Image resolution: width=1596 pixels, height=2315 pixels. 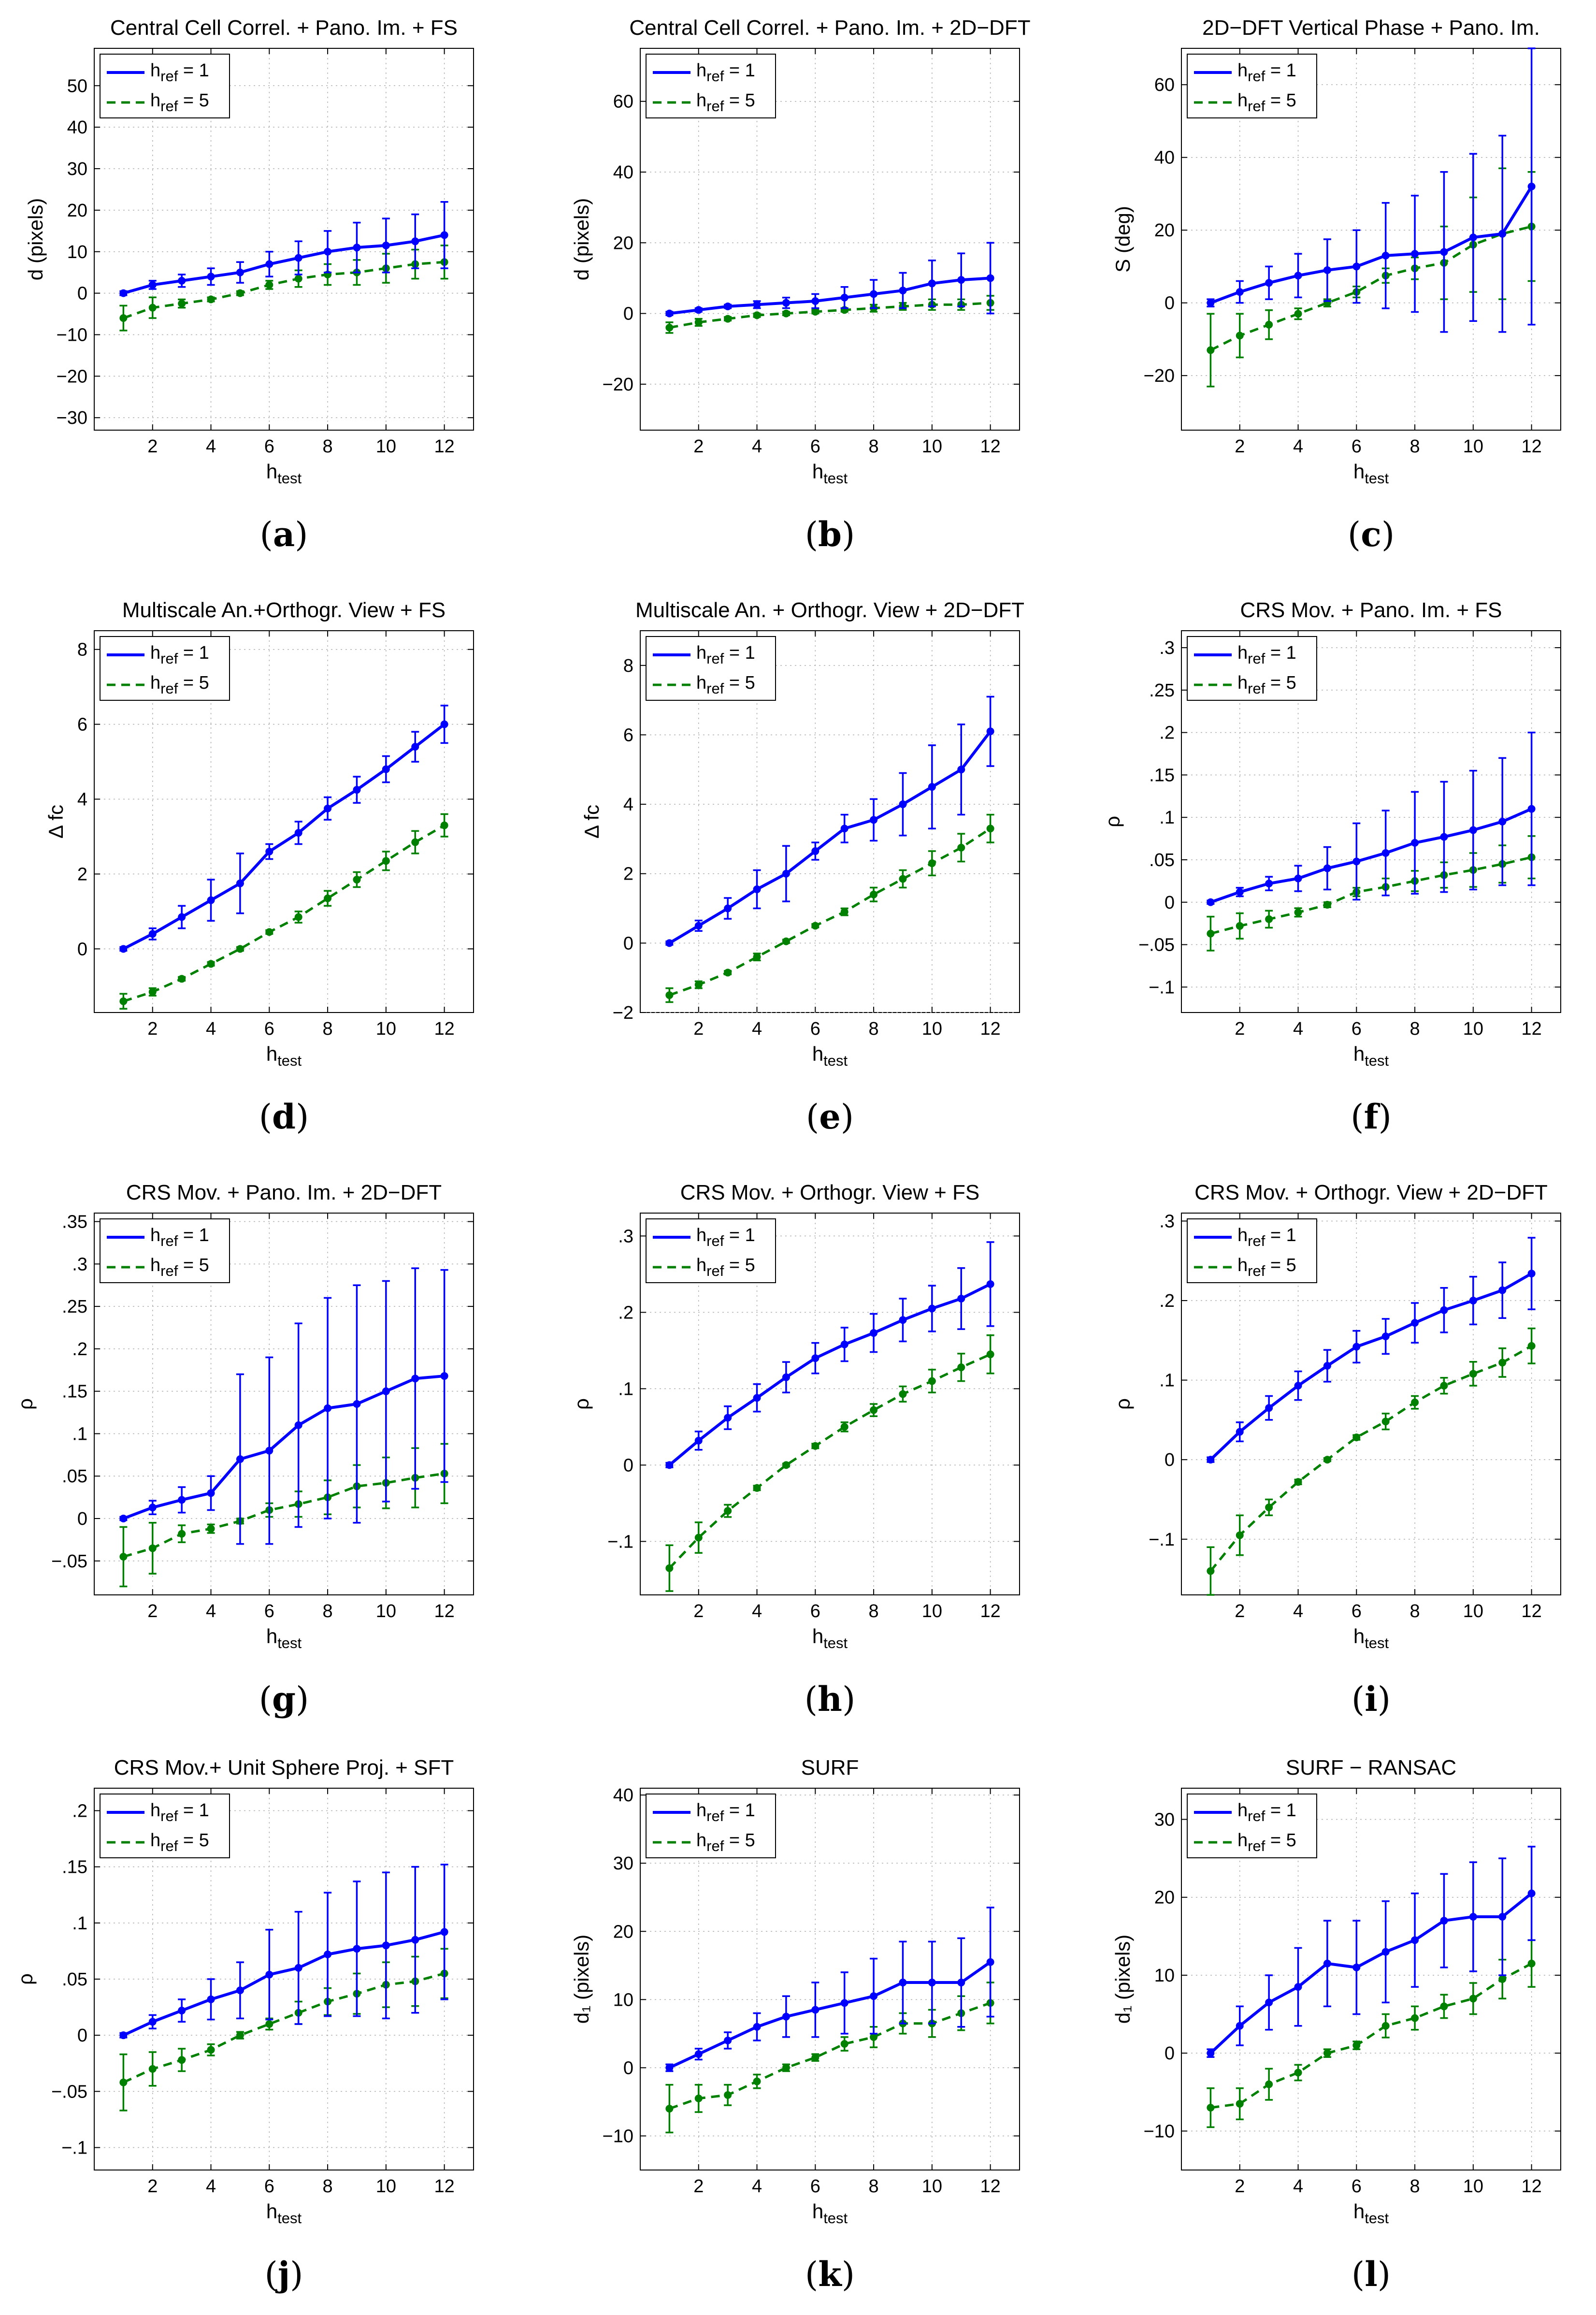 I want to click on x-tick-label: 2, so click(x=1240, y=446).